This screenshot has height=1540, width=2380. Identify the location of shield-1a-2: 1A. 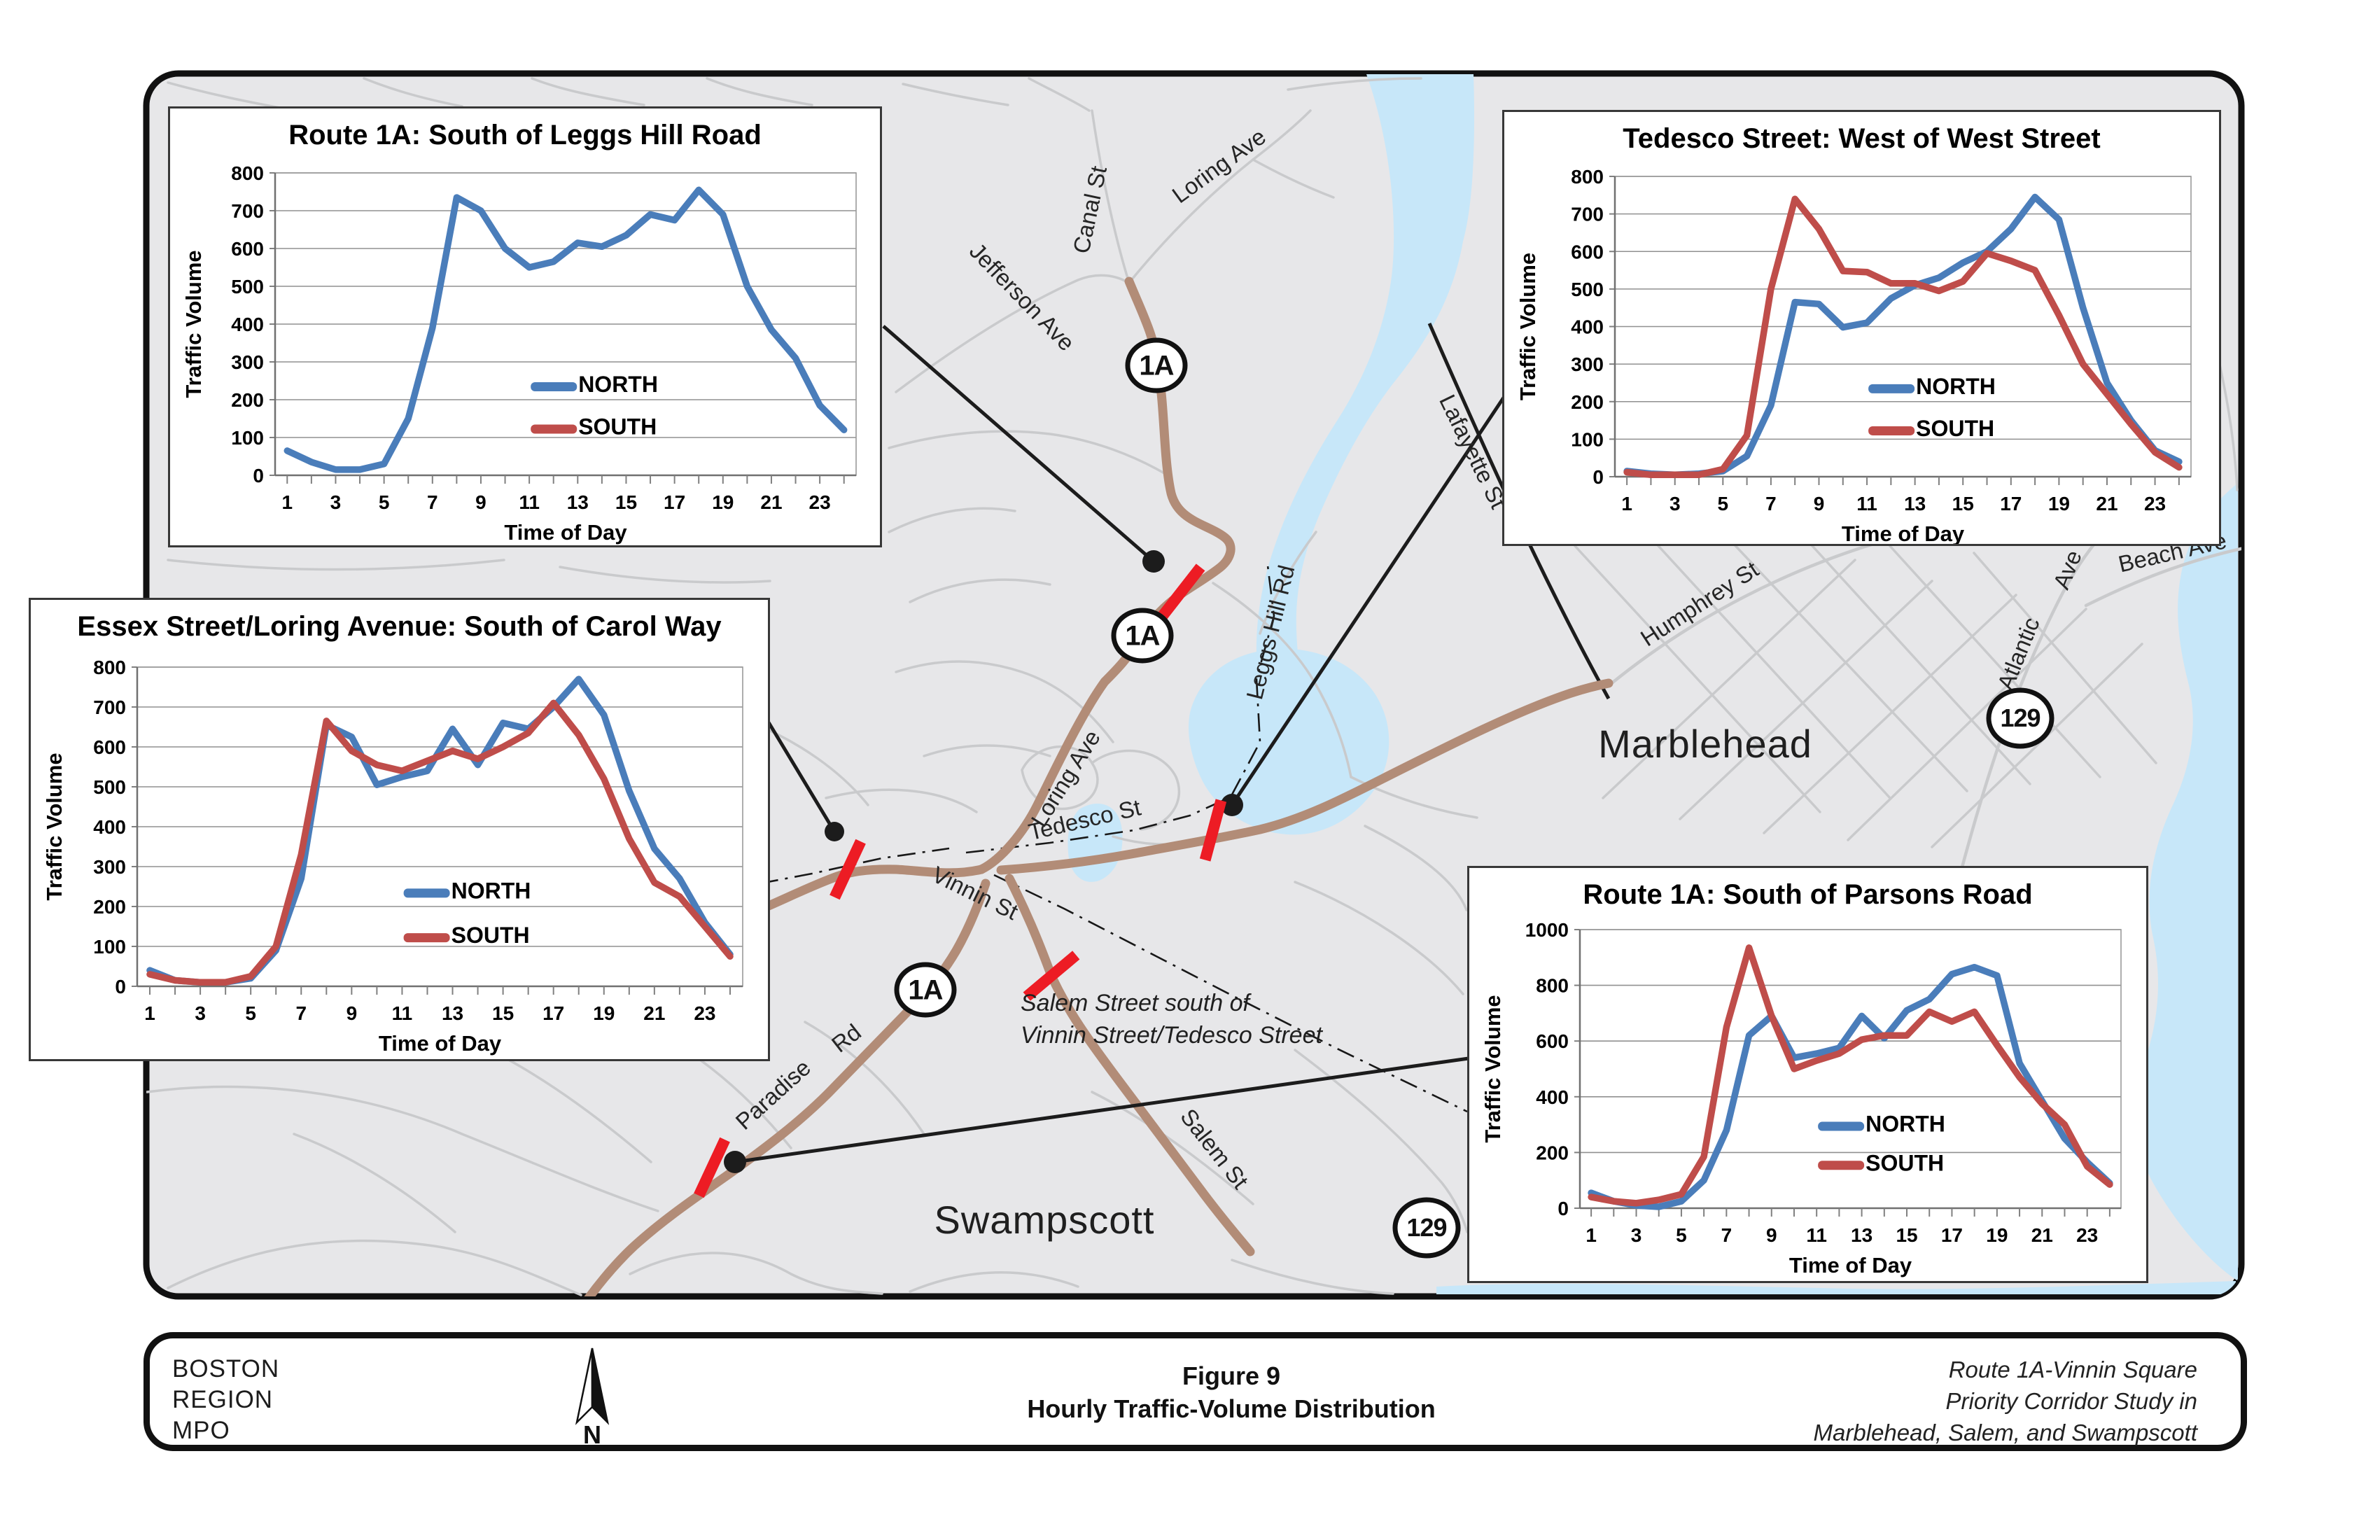
(1142, 636).